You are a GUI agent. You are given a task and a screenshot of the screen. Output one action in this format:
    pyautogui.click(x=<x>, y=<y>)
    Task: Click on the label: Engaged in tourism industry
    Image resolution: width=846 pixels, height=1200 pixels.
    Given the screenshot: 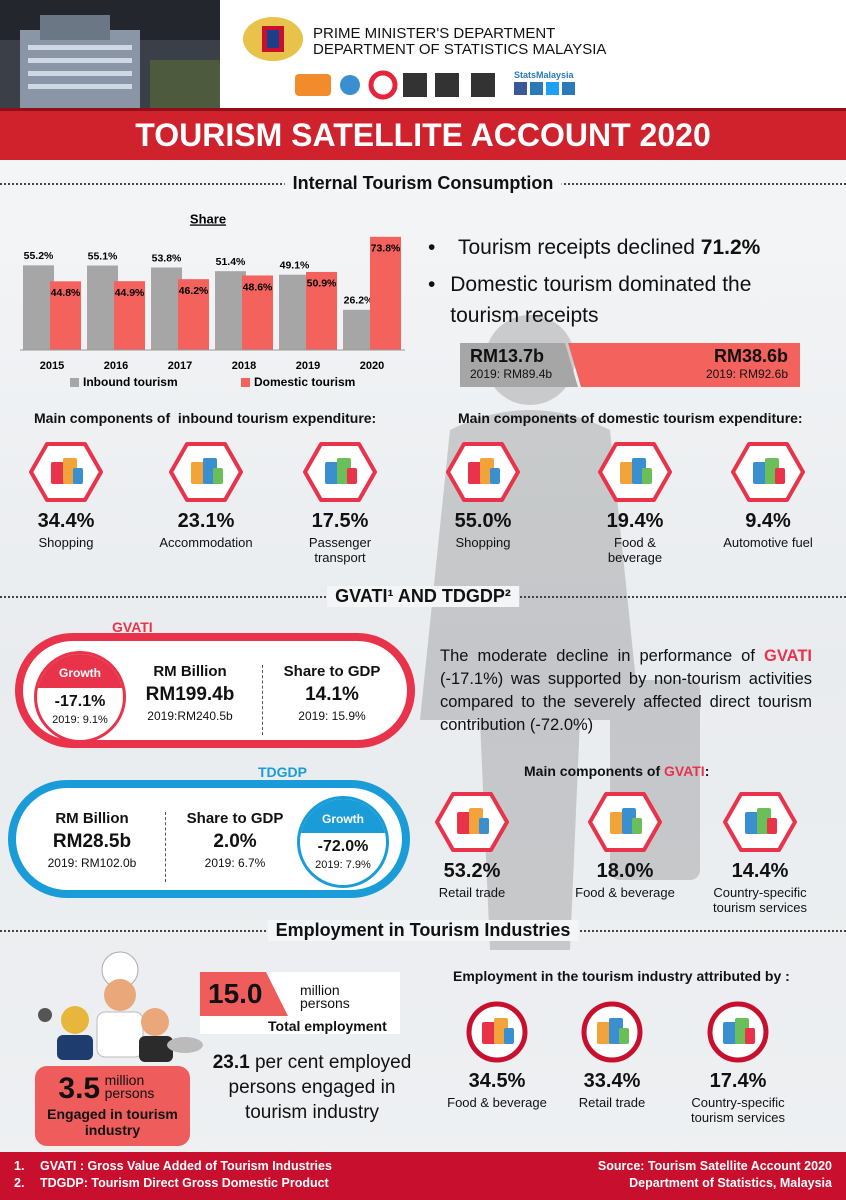 What is the action you would take?
    pyautogui.click(x=112, y=1122)
    